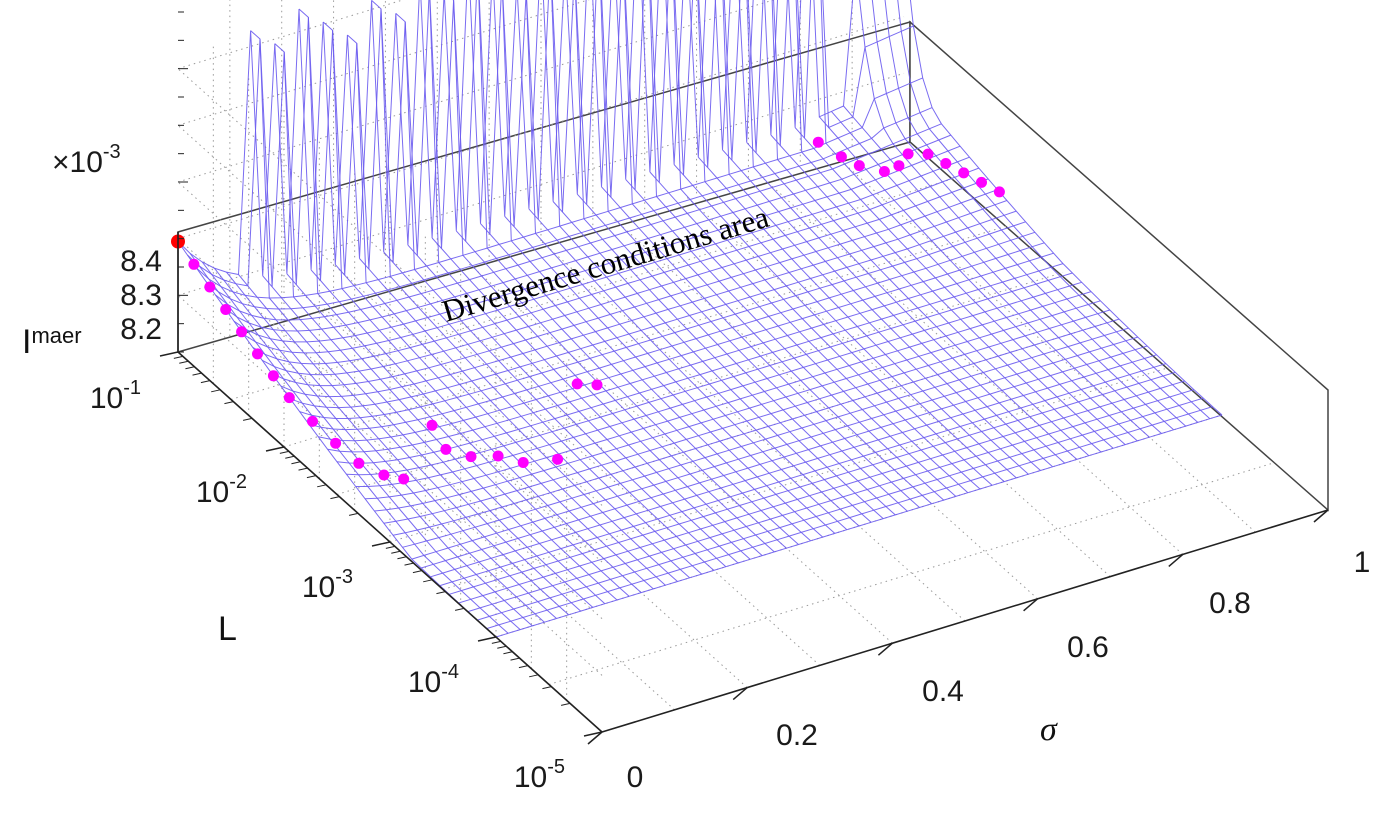  I want to click on L-axis-title: L, so click(227, 629).